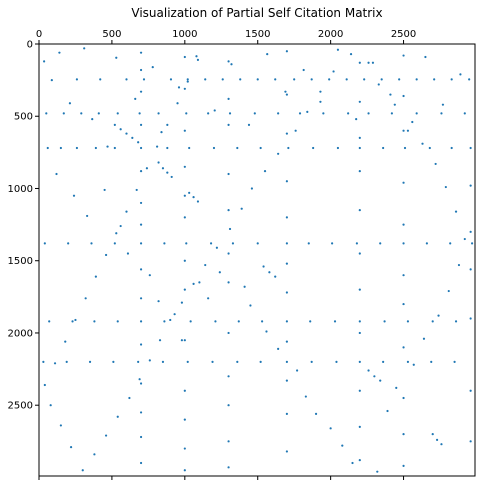  I want to click on x-tick-label: 2000, so click(330, 34).